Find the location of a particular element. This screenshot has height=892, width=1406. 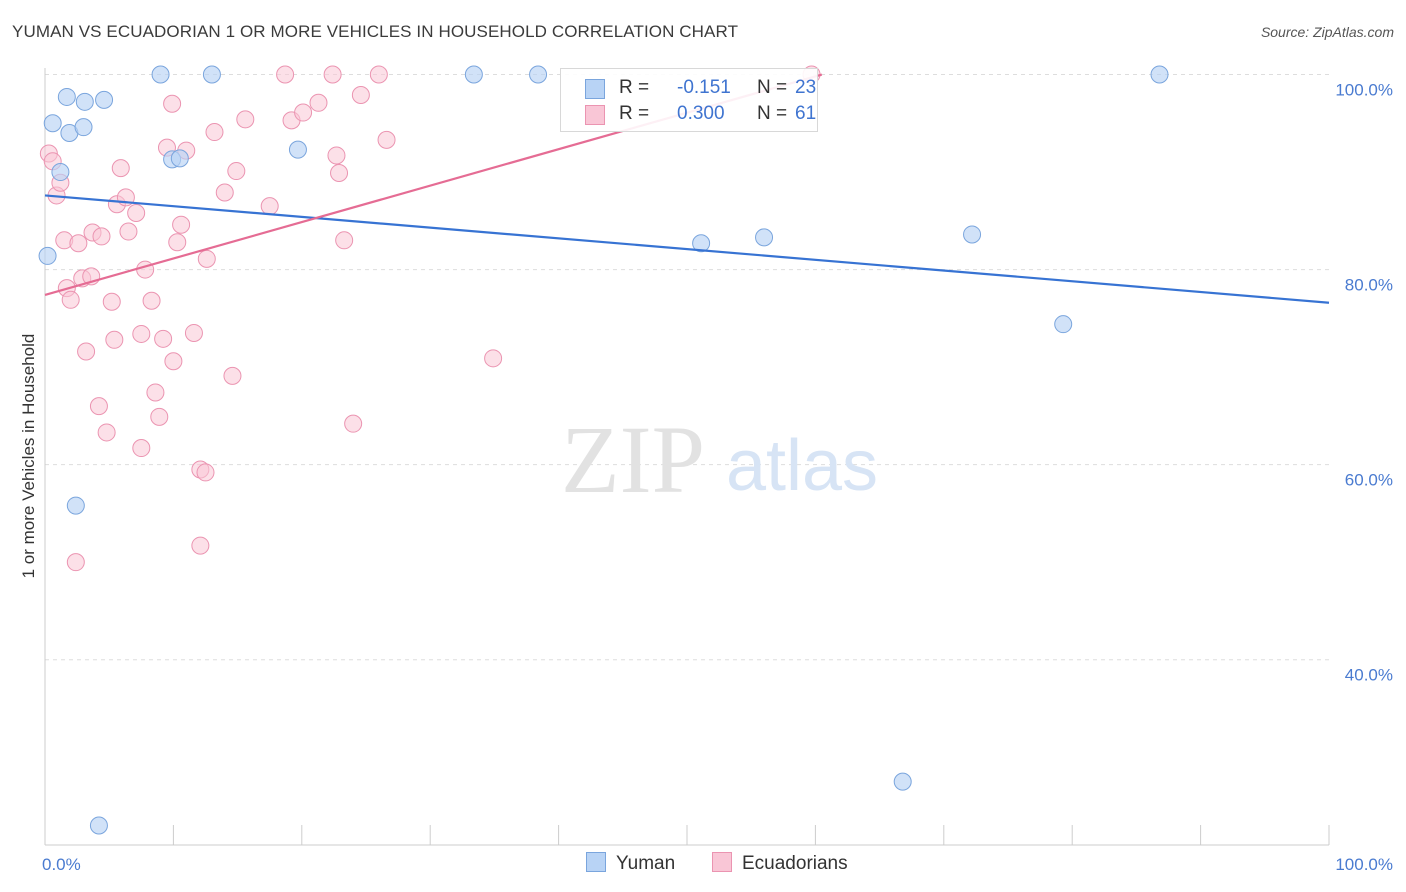

ecuadorians-swatch is located at coordinates (595, 115).